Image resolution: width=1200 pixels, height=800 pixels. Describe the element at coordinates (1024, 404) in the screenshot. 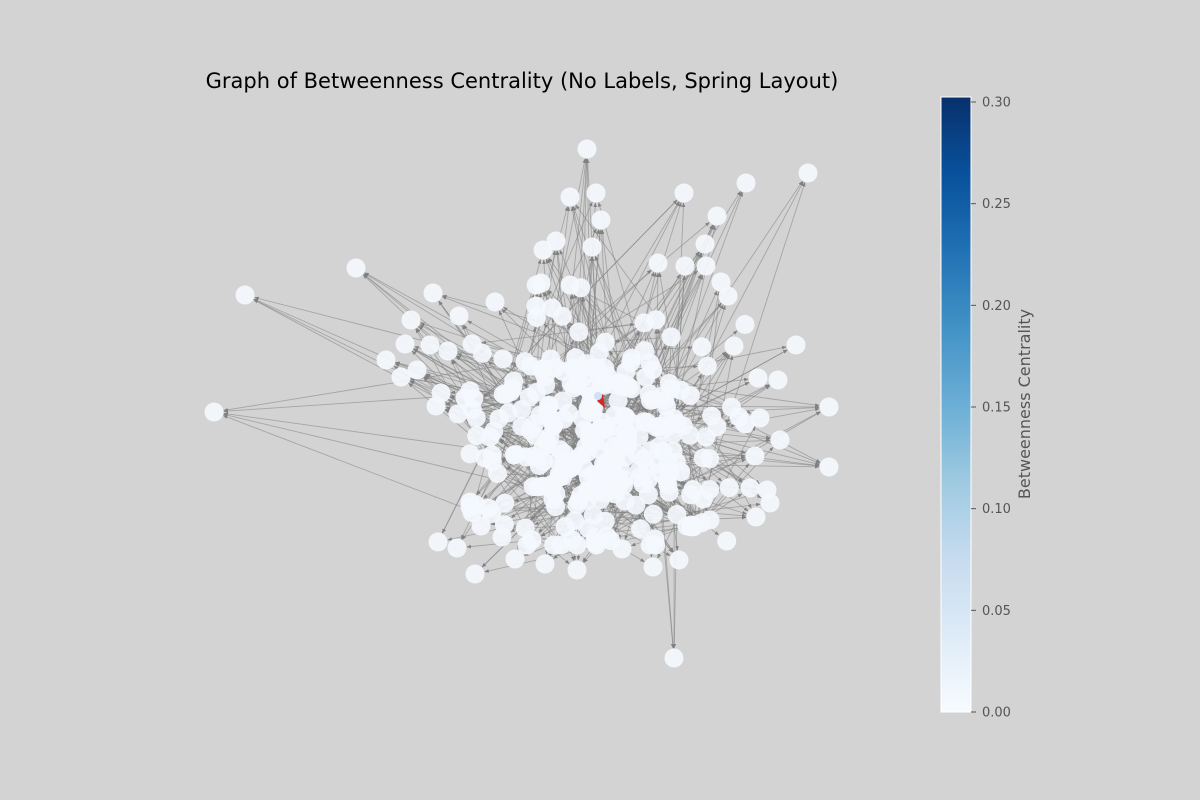

I see `colorbar-label: Betweenness Centrality` at that location.